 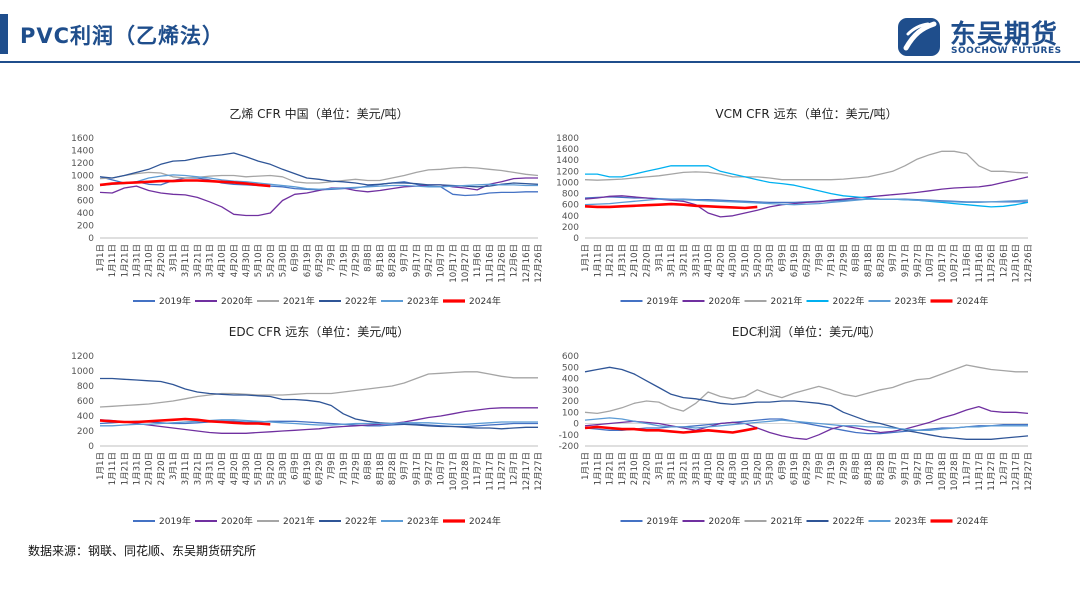 What do you see at coordinates (150, 260) in the screenshot?
I see `x-tick-label: 2月10日` at bounding box center [150, 260].